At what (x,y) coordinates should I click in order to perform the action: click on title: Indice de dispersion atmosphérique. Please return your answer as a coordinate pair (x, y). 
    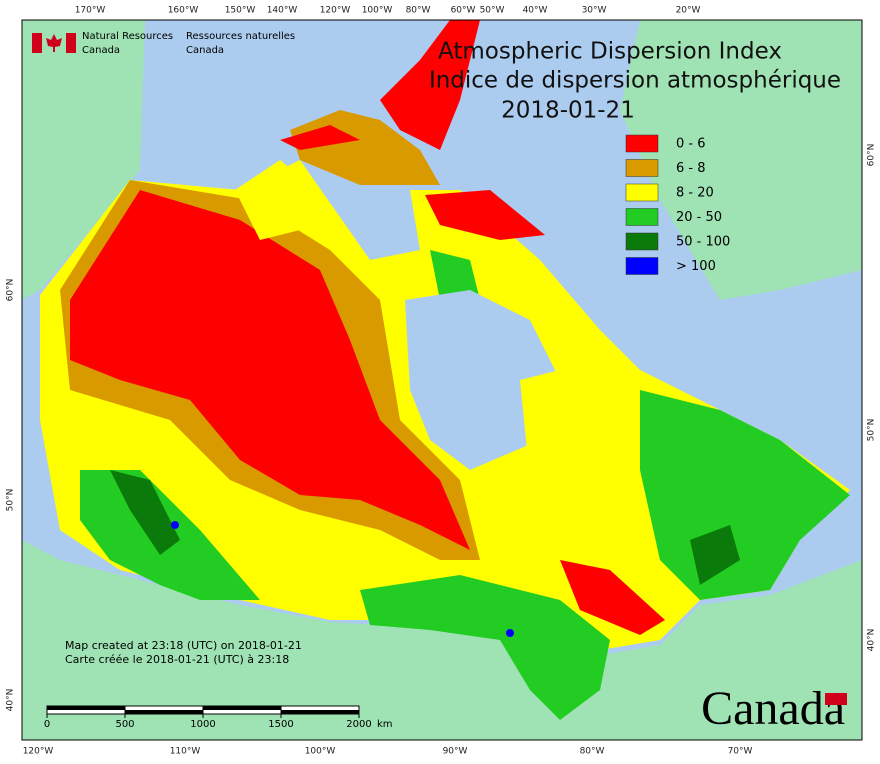
    Looking at the image, I should click on (635, 81).